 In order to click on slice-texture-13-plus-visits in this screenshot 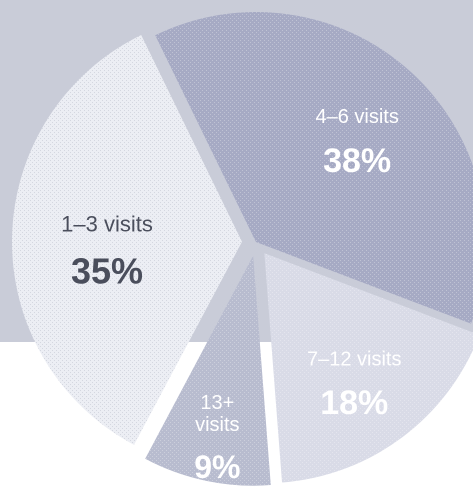, I will do `click(208, 370)`.